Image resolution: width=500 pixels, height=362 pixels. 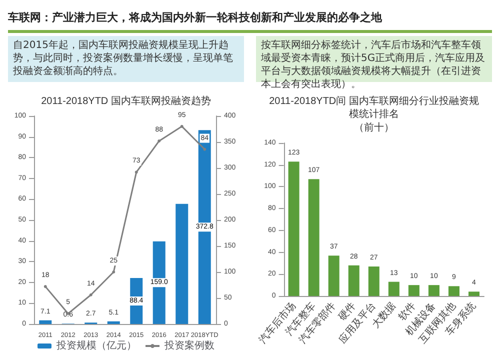 I want to click on chart-title: 2011-2018YTD间 国内车联网细分行业投融资规模统计排名, so click(x=374, y=107).